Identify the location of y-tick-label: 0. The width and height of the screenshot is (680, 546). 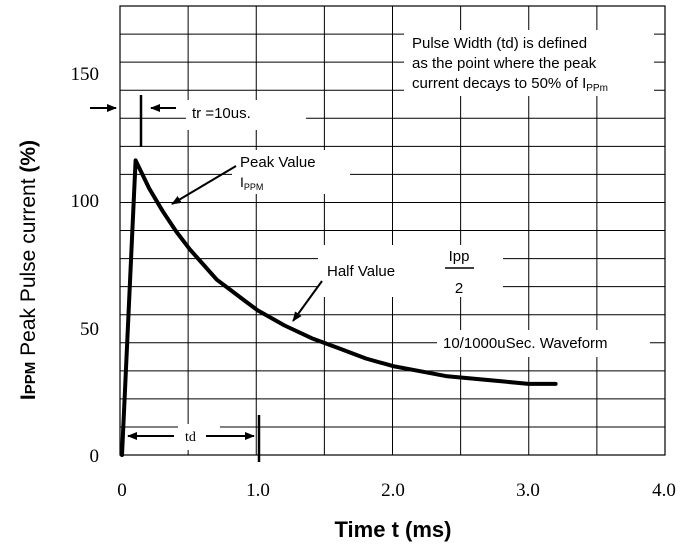
(95, 456).